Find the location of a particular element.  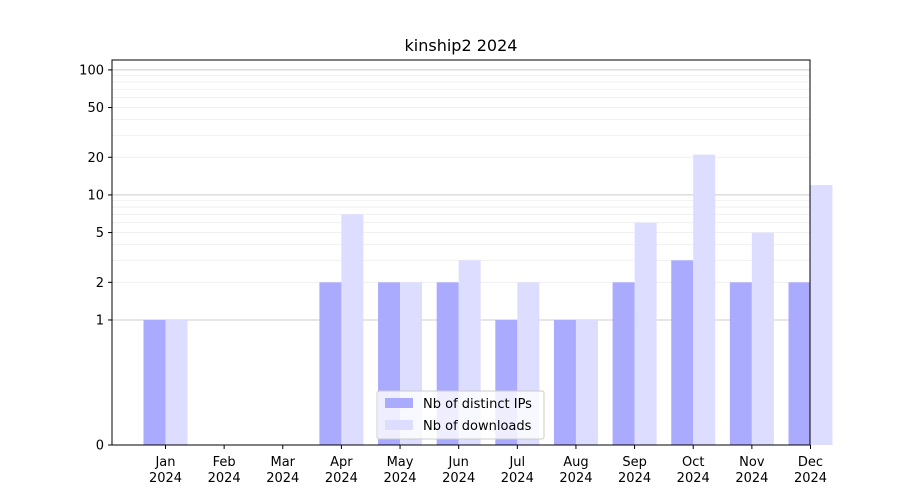

x-tick-label-month: Aug is located at coordinates (575, 462).